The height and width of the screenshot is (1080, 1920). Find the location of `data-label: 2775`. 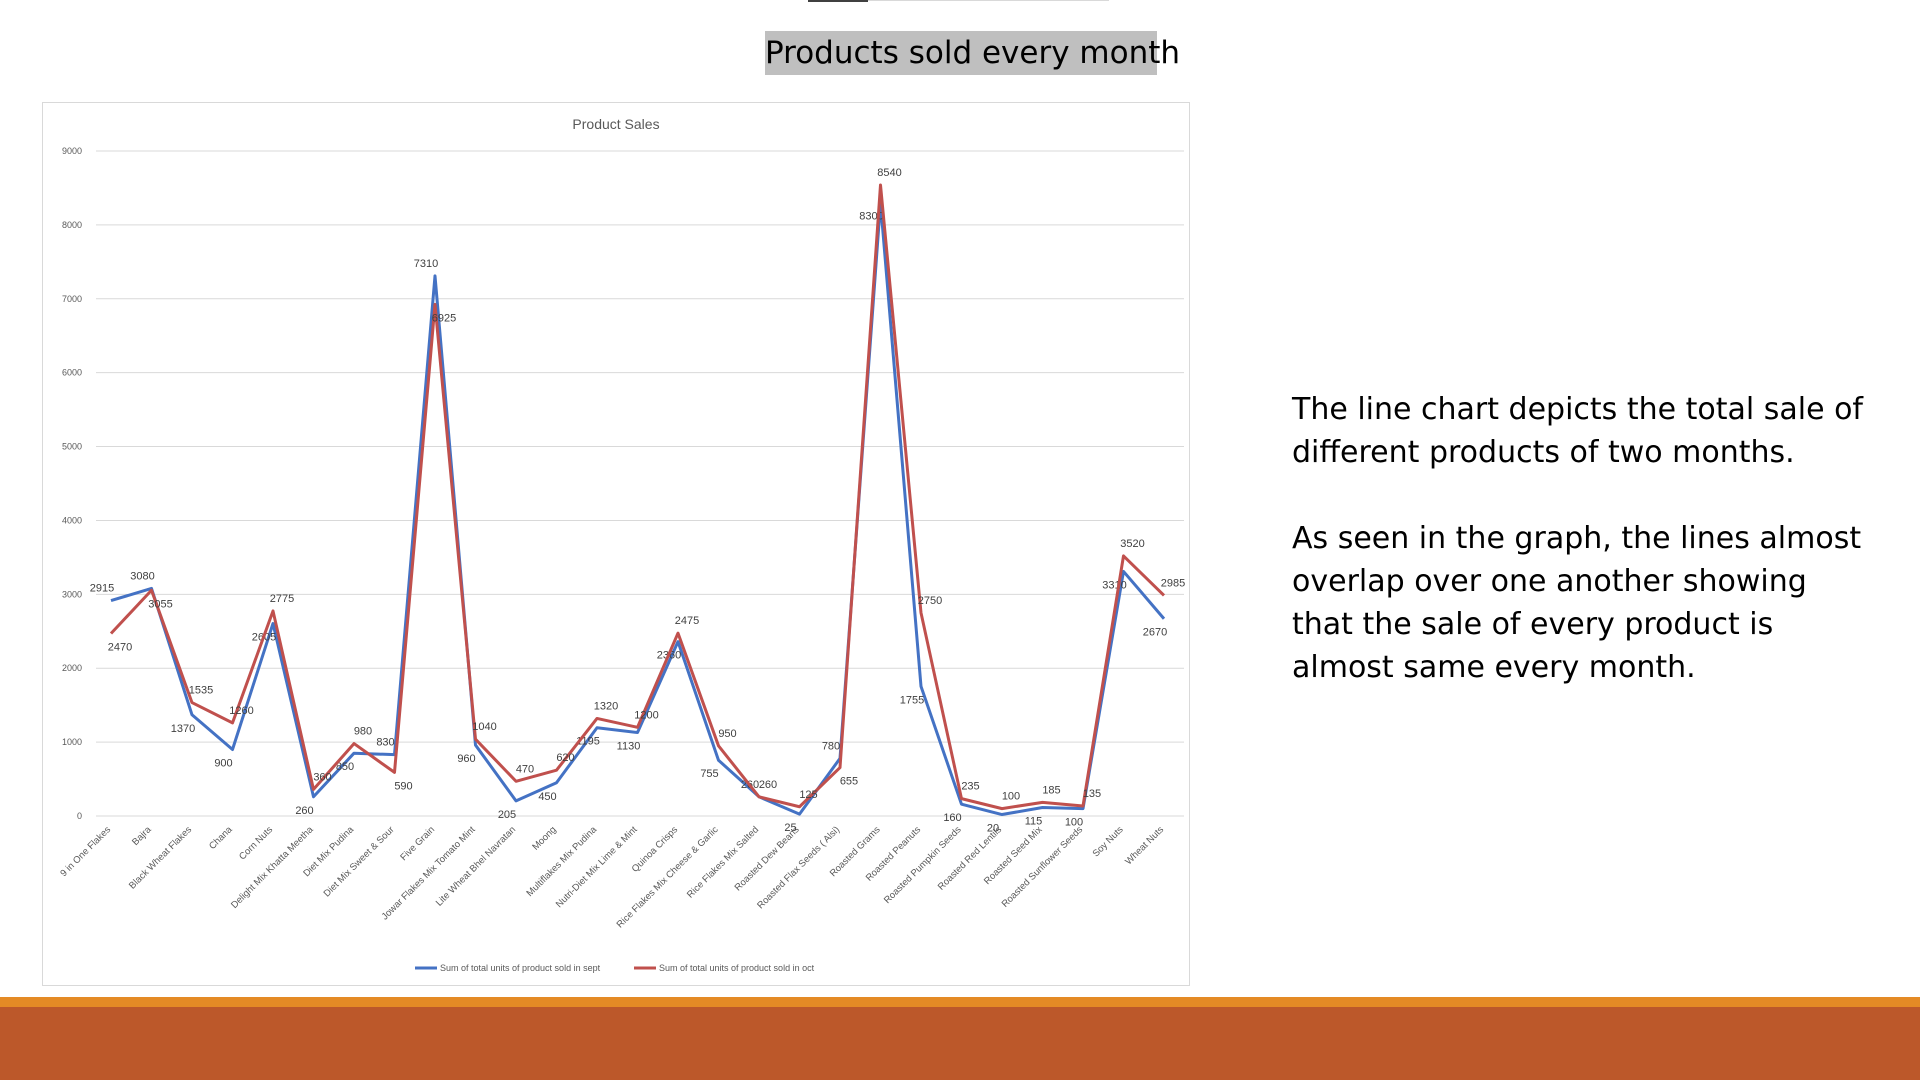

data-label: 2775 is located at coordinates (282, 599).